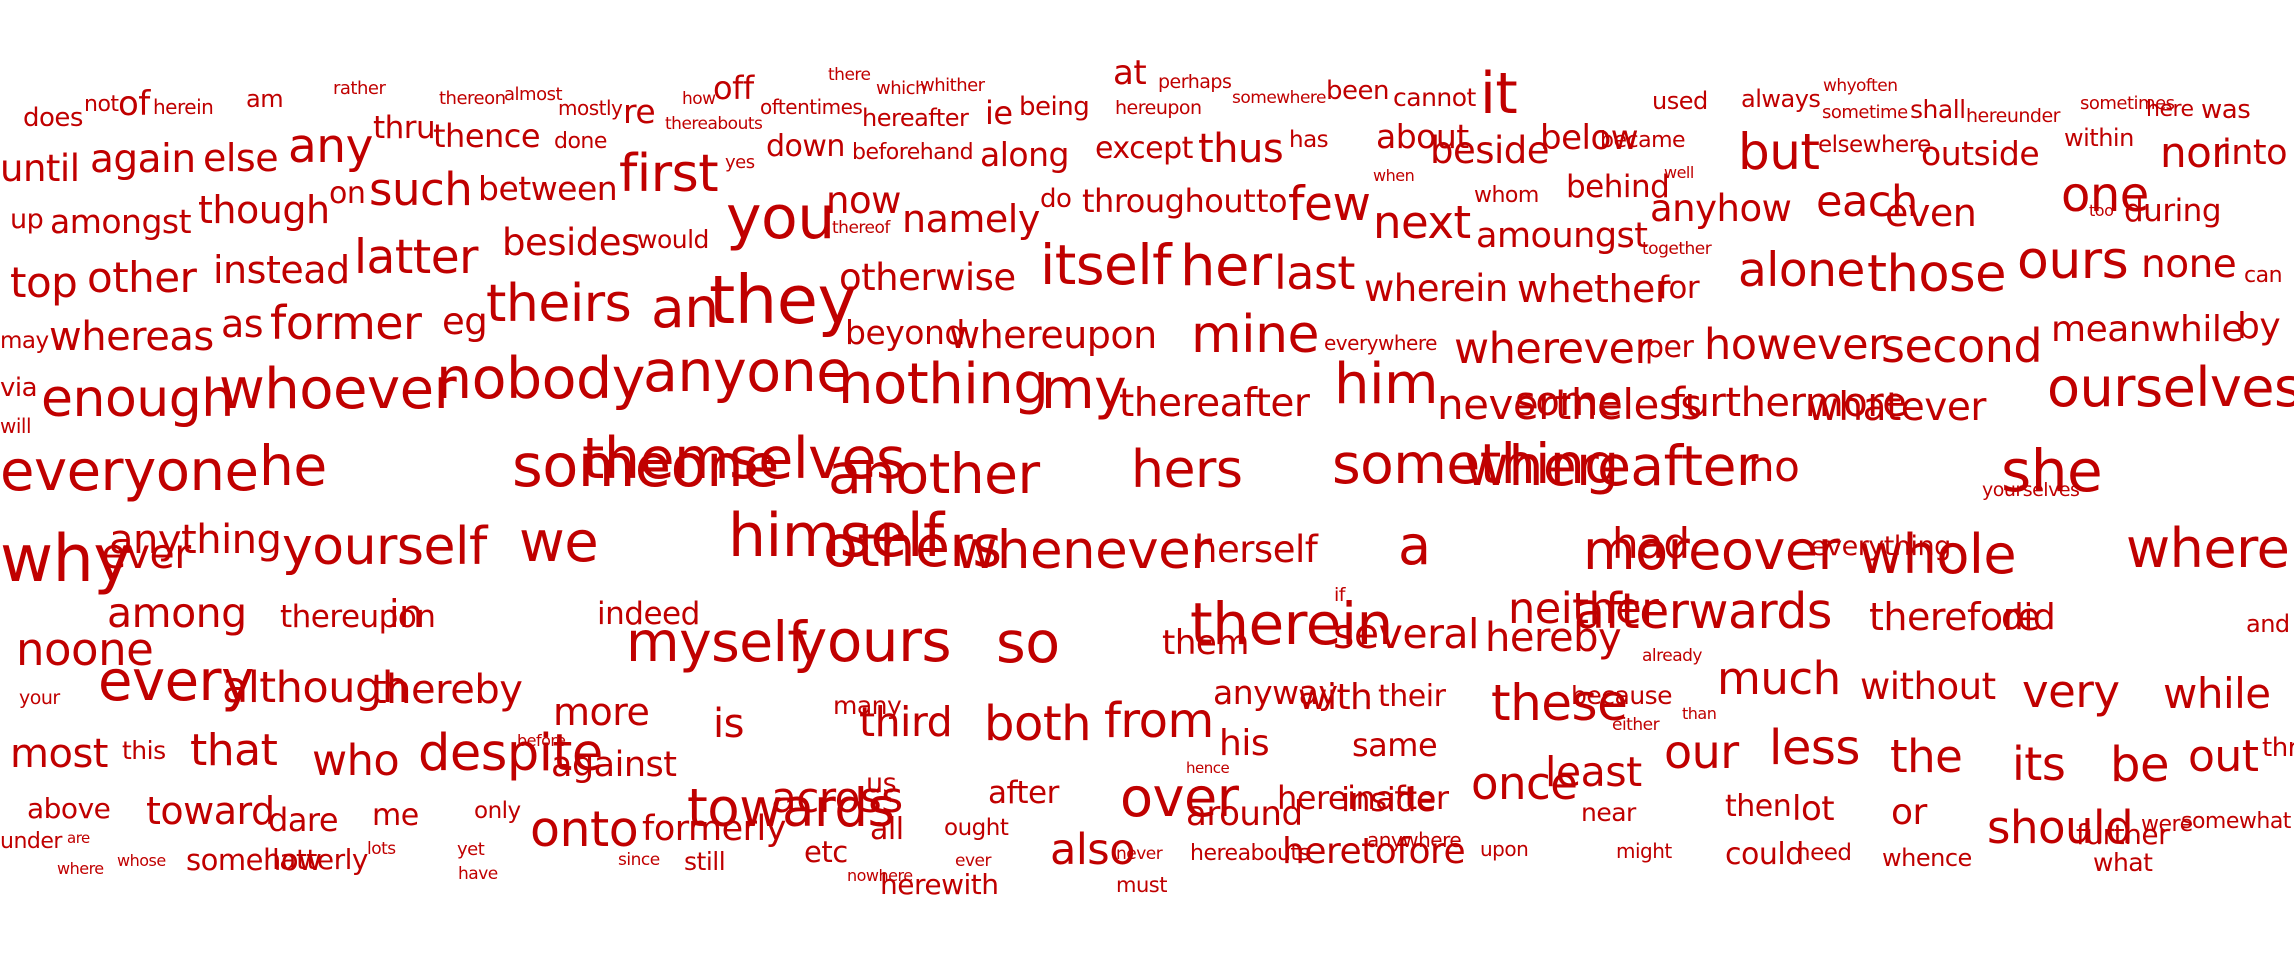 The width and height of the screenshot is (2294, 971). I want to click on cloud-word: inside, so click(1388, 799).